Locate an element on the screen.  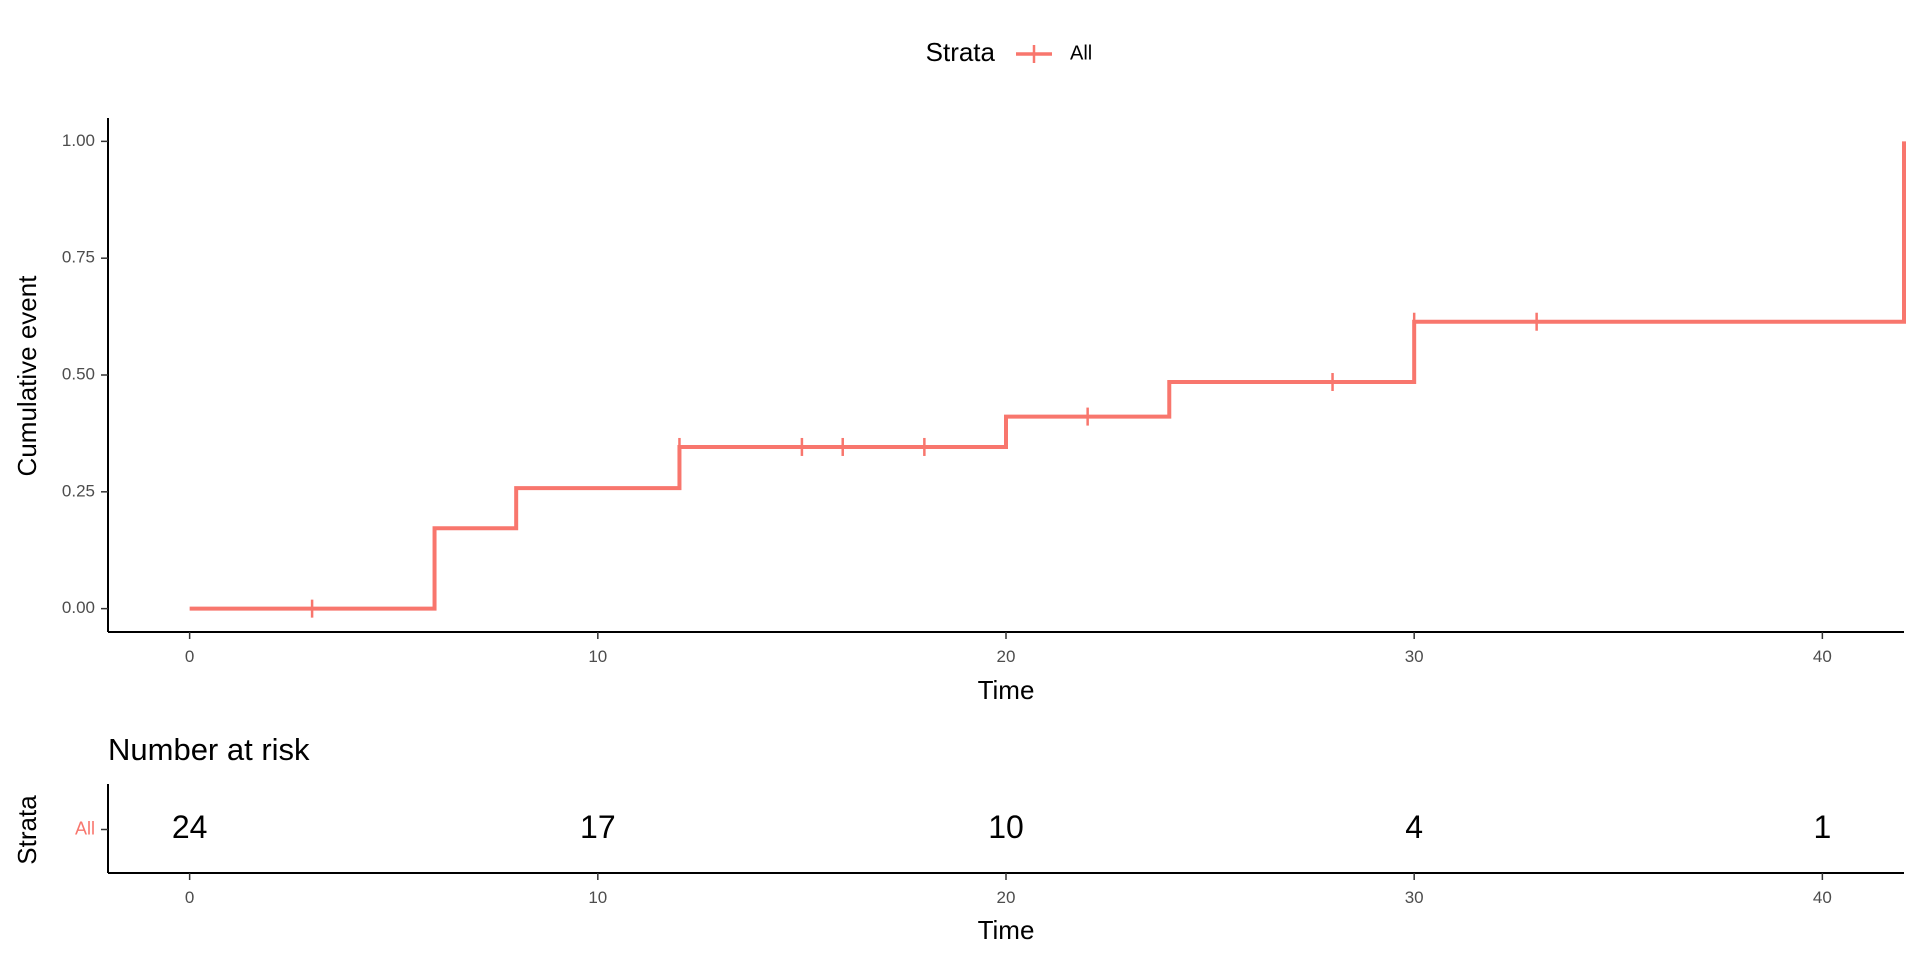
risk-table-x-ticks: 0 10 20 30 40 is located at coordinates (1008, 890).